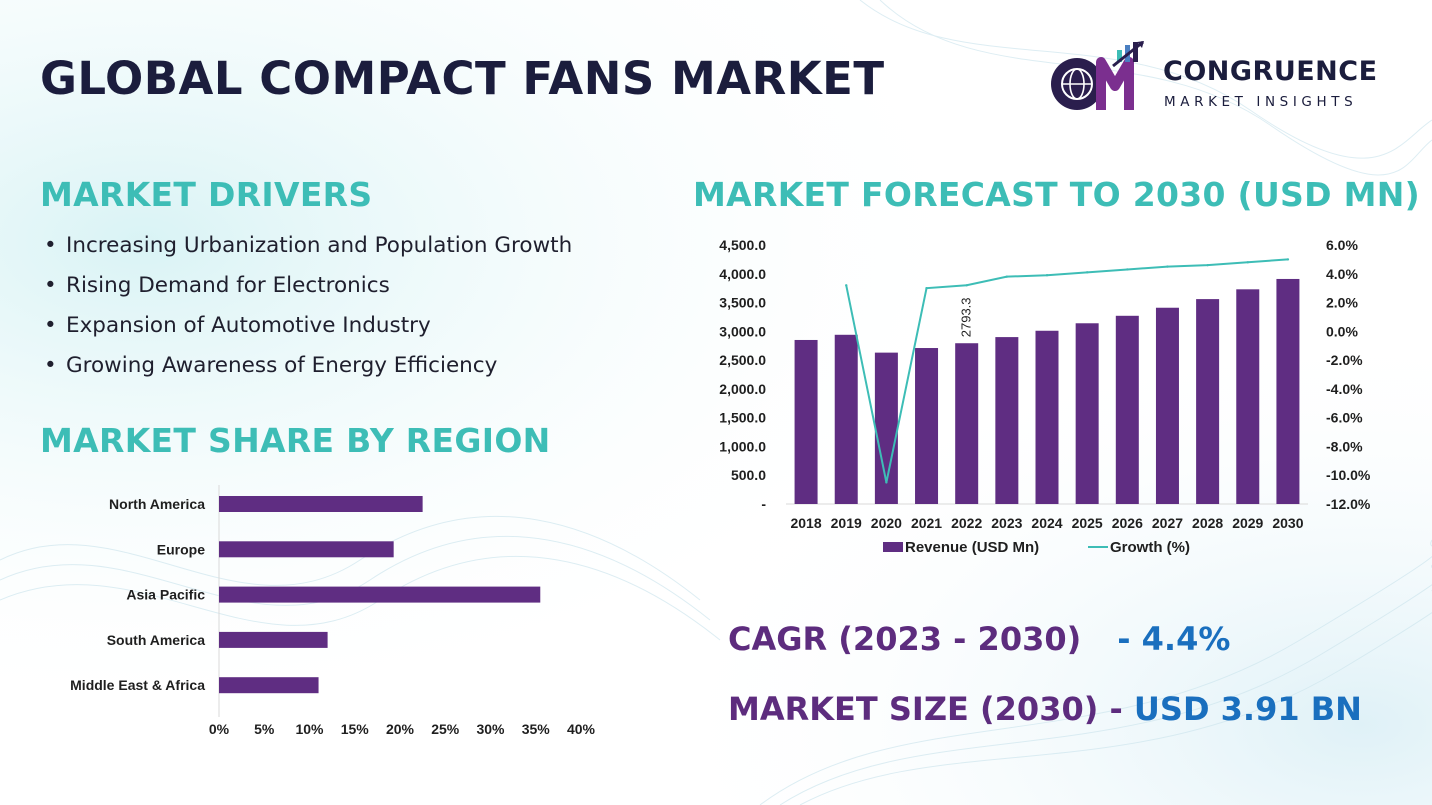 This screenshot has width=1432, height=805. I want to click on x-tick-label: 10%, so click(309, 729).